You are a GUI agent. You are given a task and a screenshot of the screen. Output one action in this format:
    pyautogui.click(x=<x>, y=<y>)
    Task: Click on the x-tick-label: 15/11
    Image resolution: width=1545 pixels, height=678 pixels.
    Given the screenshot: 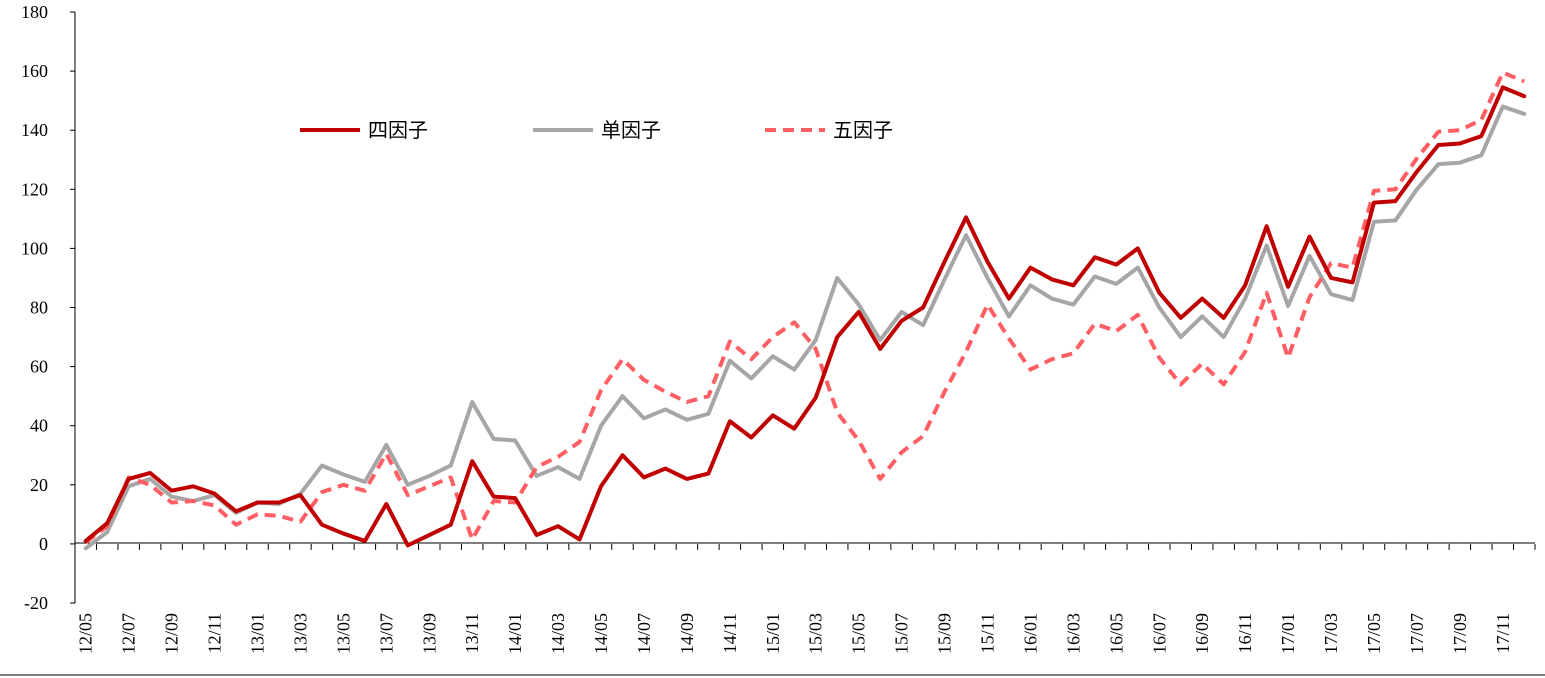 What is the action you would take?
    pyautogui.click(x=988, y=633)
    